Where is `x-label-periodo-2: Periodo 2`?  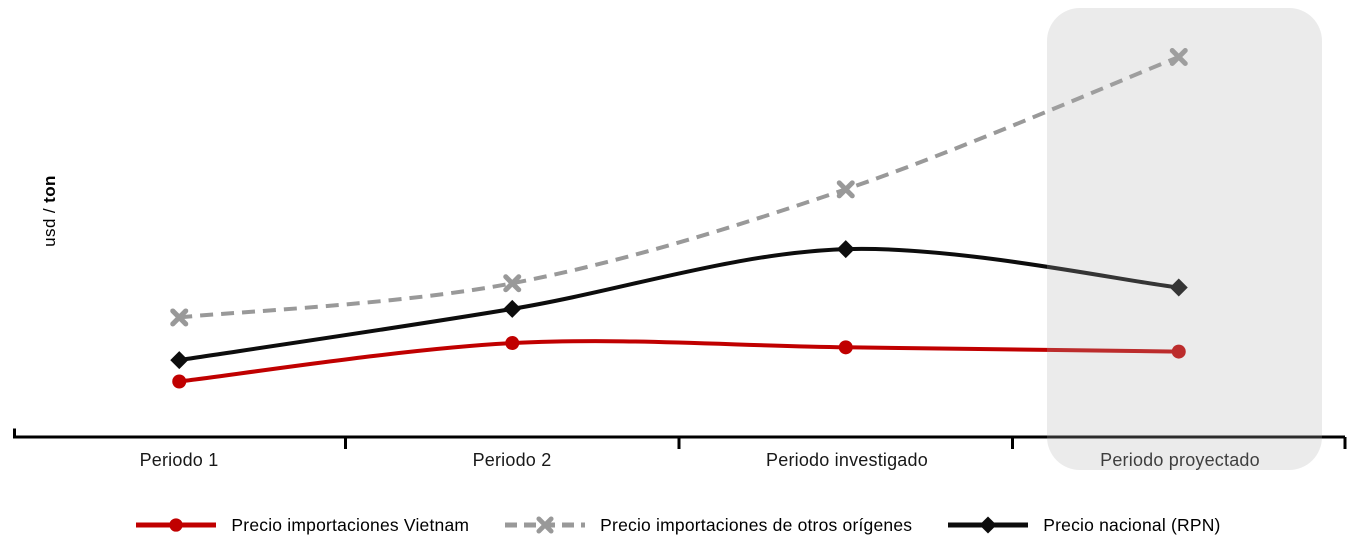
x-label-periodo-2: Periodo 2 is located at coordinates (512, 460).